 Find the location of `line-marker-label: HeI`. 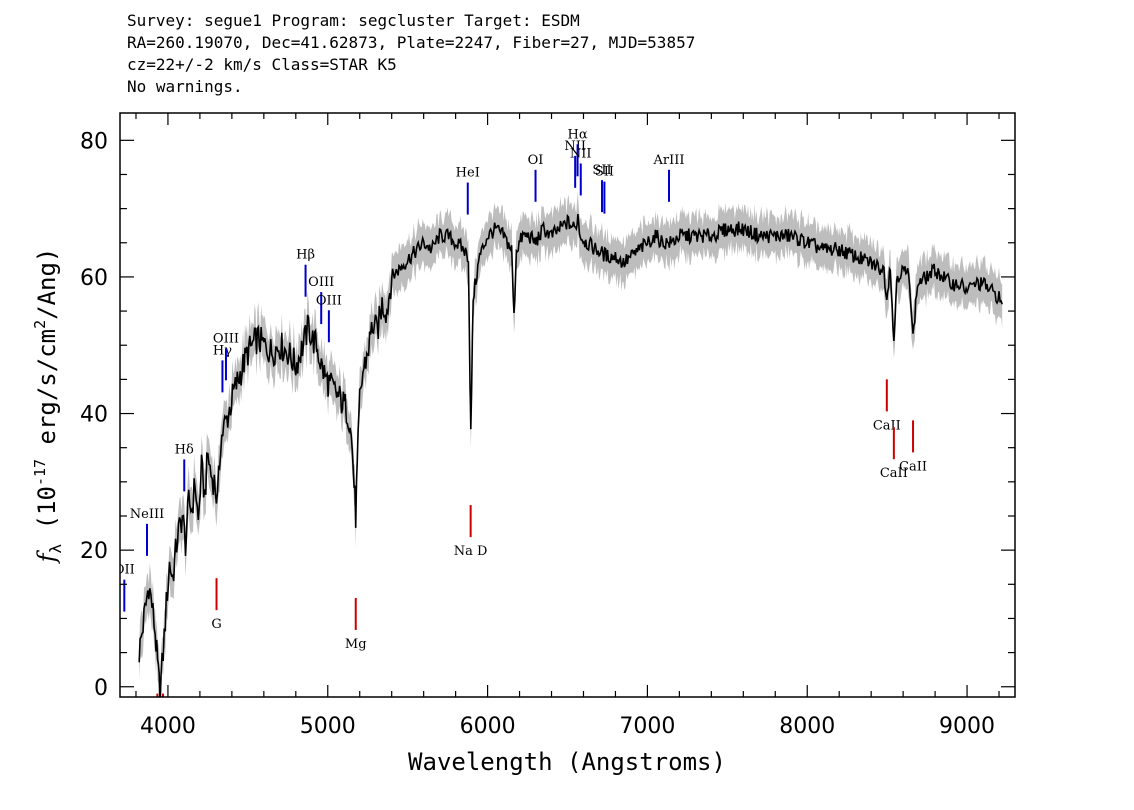

line-marker-label: HeI is located at coordinates (468, 173).